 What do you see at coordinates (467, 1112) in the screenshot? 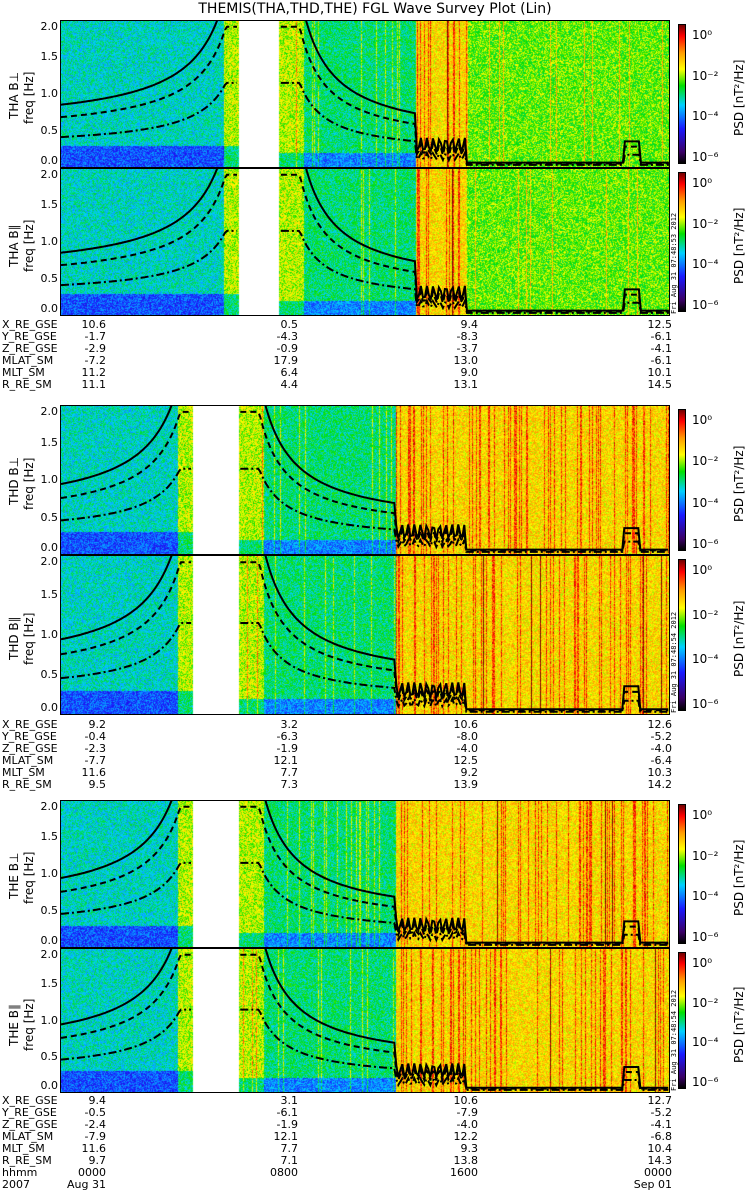
I see `ephemeris-value: -7.9` at bounding box center [467, 1112].